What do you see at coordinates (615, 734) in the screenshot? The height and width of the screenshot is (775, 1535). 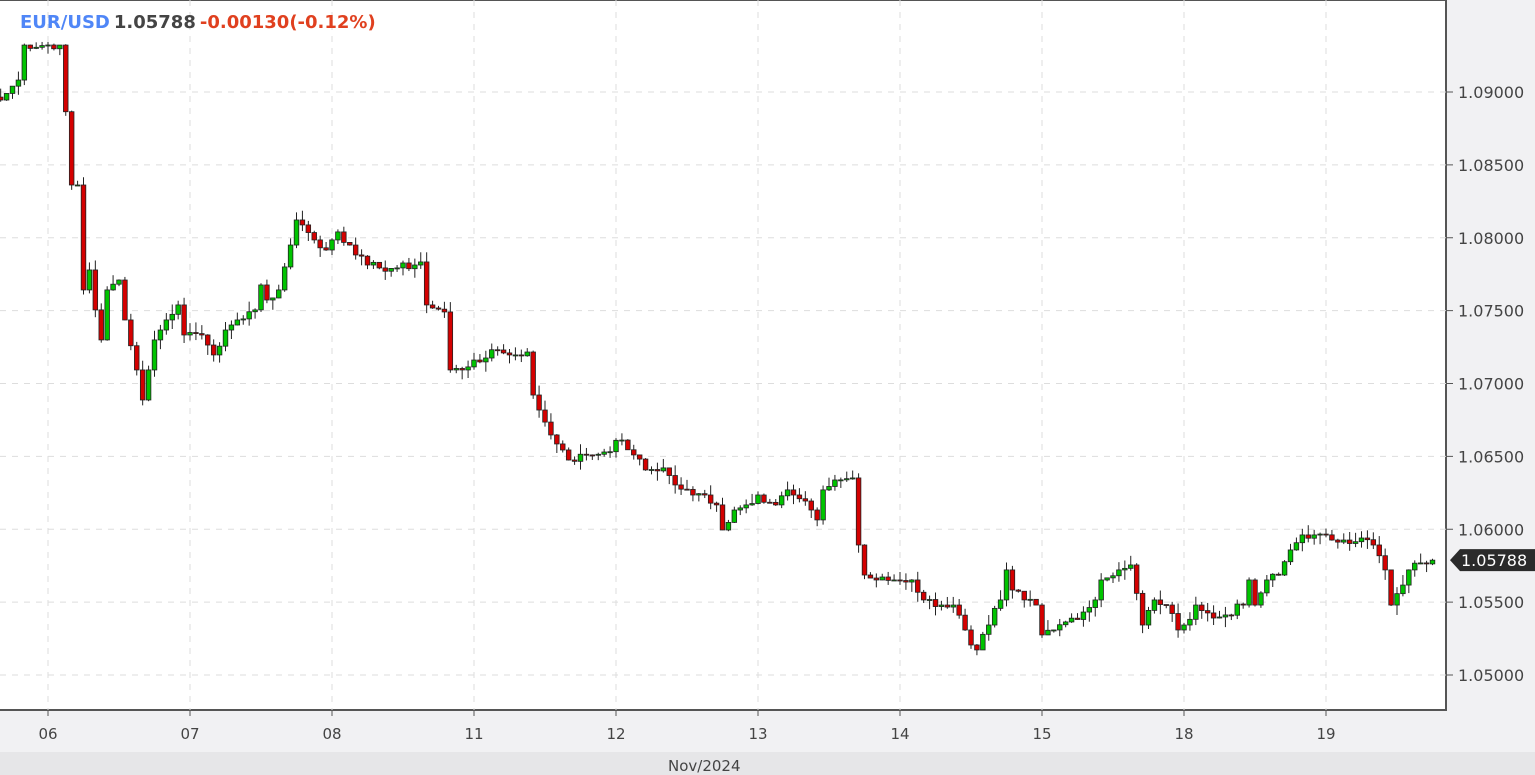 I see `x-tick-label: 12` at bounding box center [615, 734].